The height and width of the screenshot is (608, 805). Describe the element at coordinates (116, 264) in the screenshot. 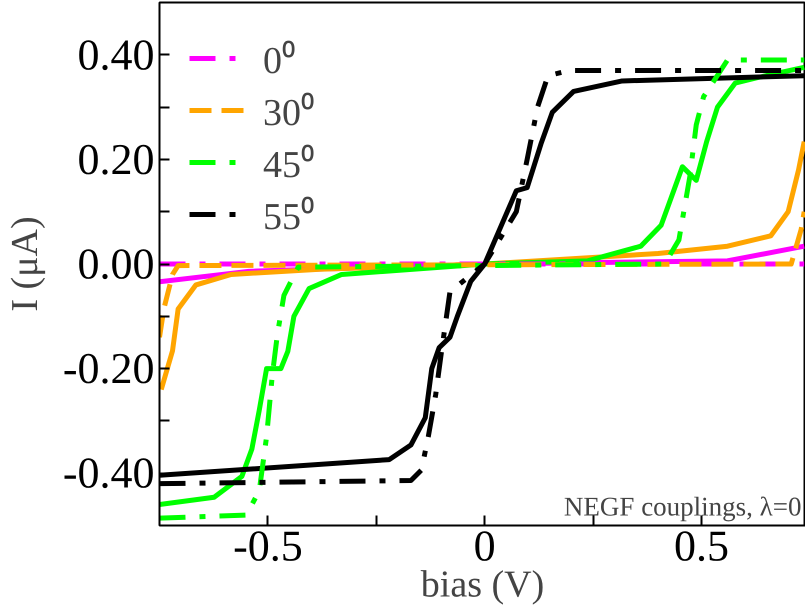

I see `y-tick-label: 0.00` at that location.